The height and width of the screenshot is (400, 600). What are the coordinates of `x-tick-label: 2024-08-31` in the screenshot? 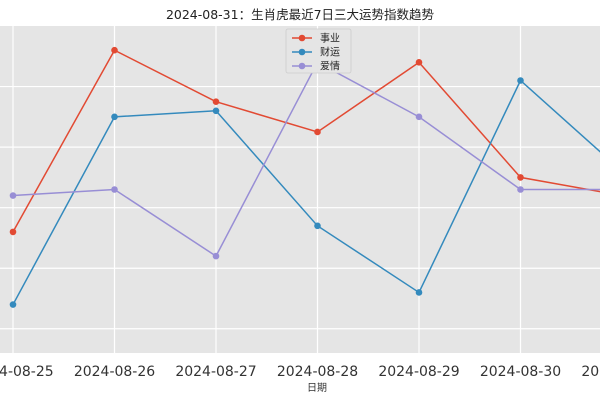 It's located at (590, 372).